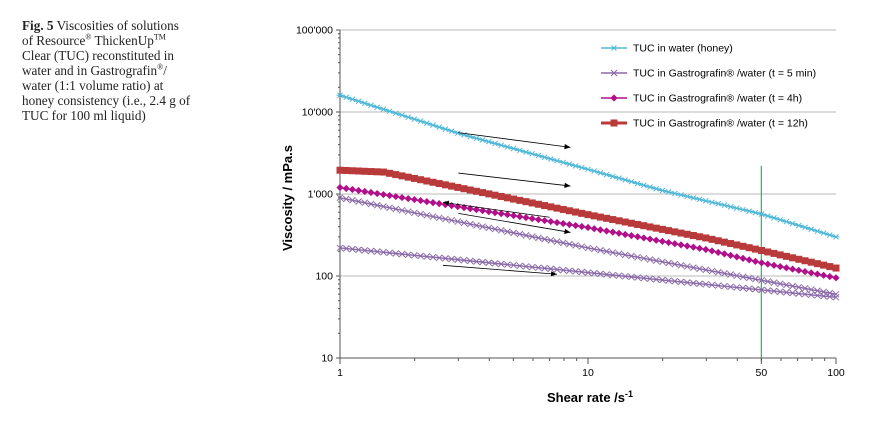 The width and height of the screenshot is (881, 424). Describe the element at coordinates (704, 124) in the screenshot. I see `legend-entry-3: TUC in Gastrografin® /water (t = 12h)` at that location.